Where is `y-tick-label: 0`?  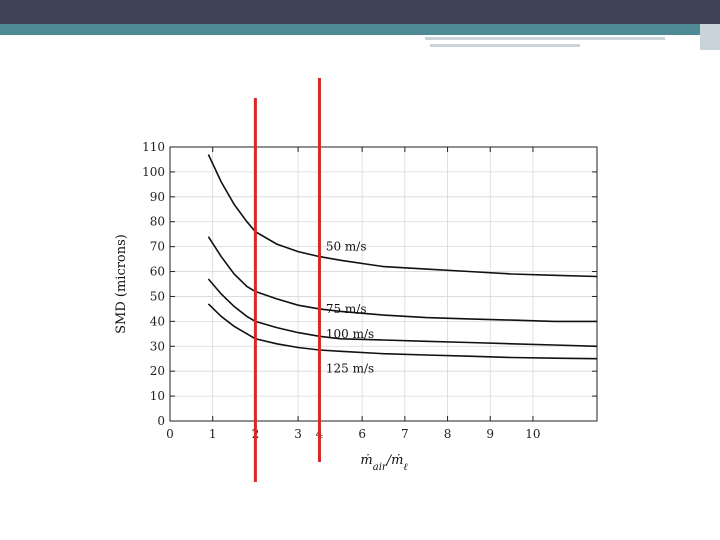 y-tick-label: 0 is located at coordinates (161, 421).